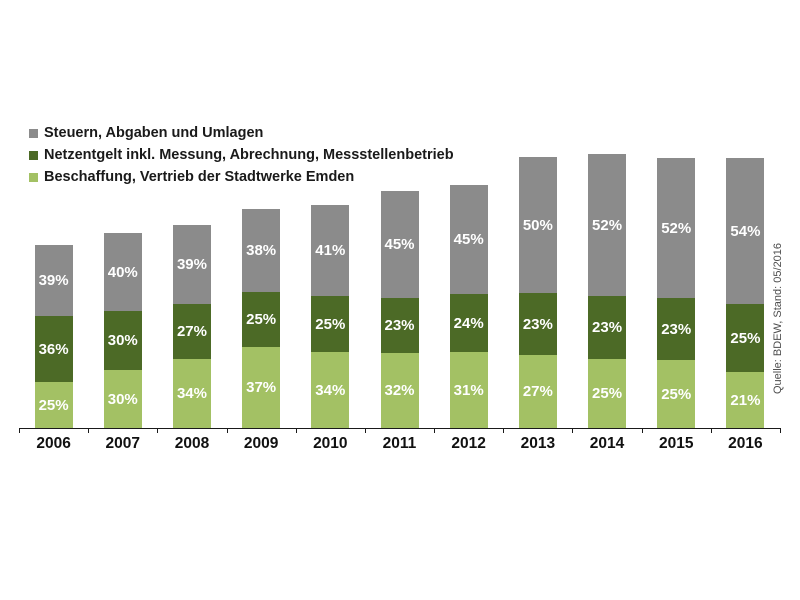  I want to click on legend-label-steuern: Steuern, Abgaben und Umlagen, so click(154, 133).